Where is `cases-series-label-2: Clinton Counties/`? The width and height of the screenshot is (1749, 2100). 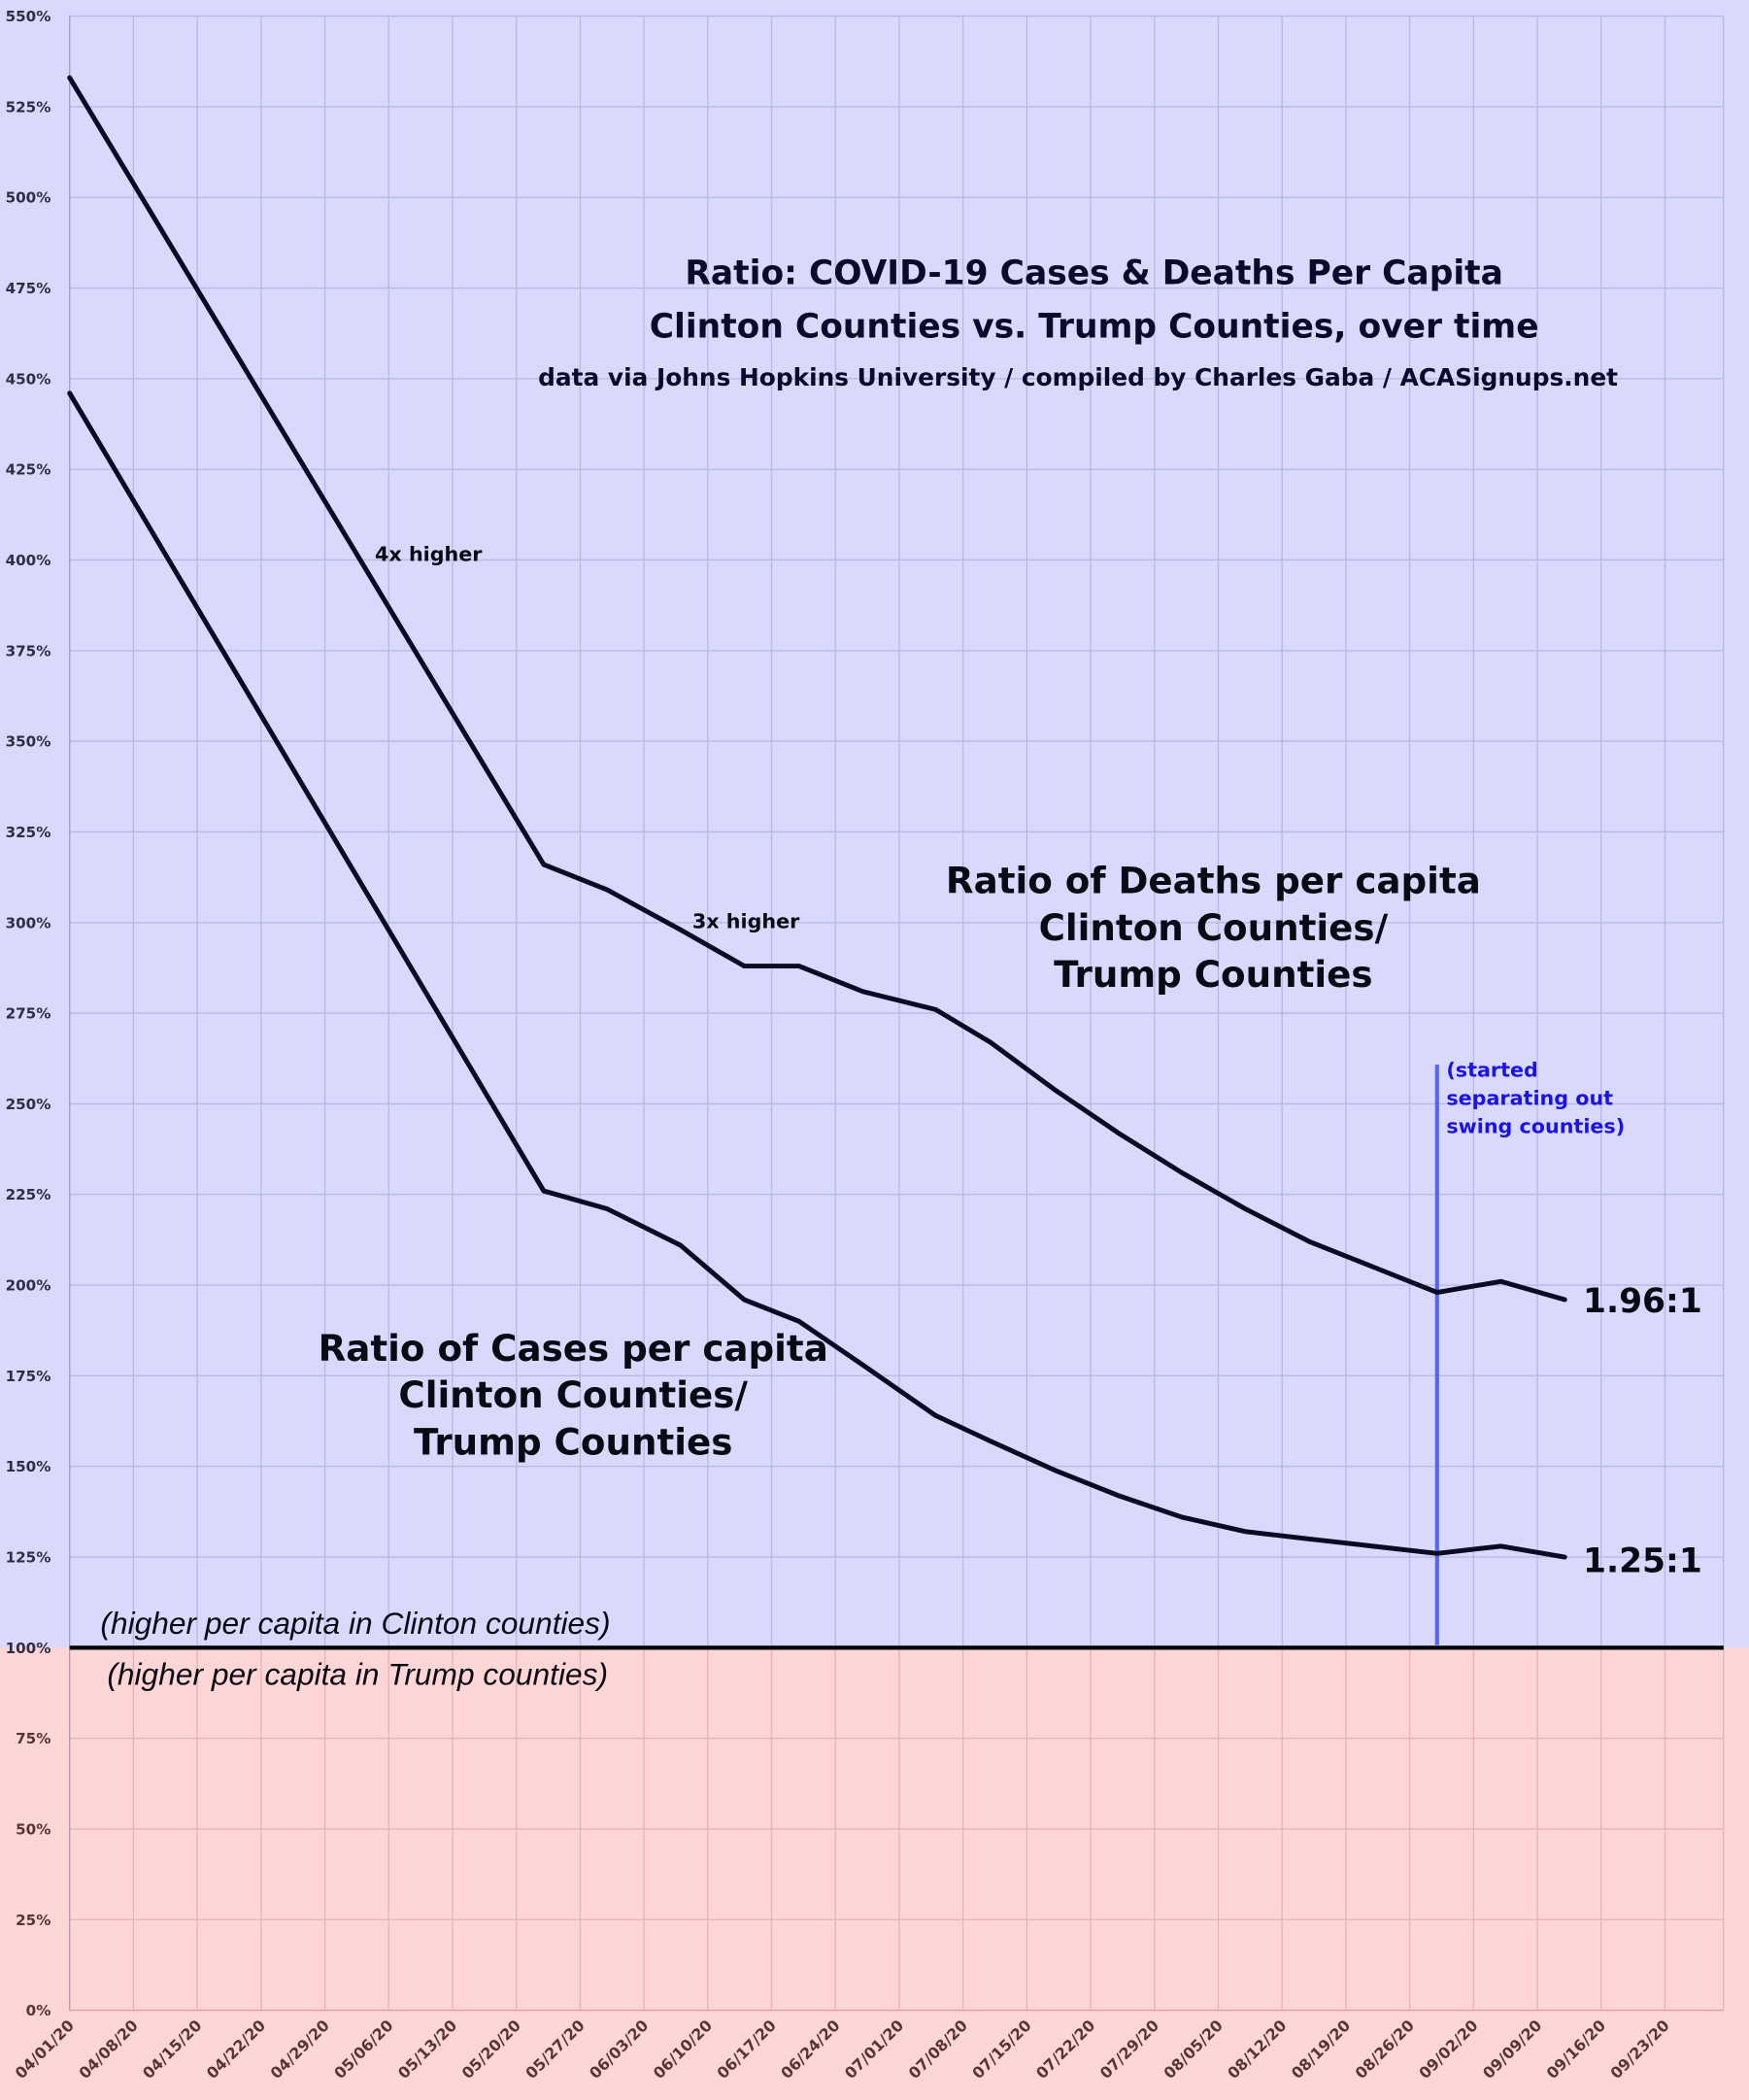
cases-series-label-2: Clinton Counties/ is located at coordinates (573, 1394).